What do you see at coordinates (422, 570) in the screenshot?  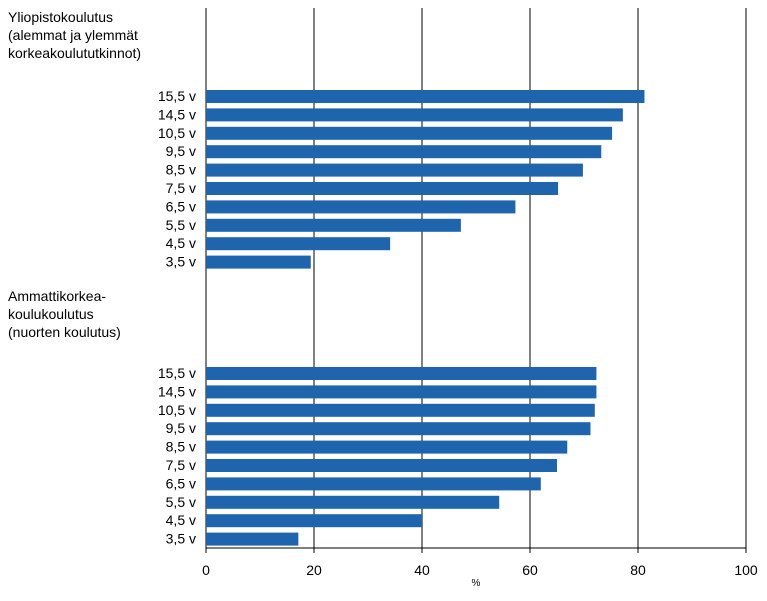 I see `x-tick-label: 40` at bounding box center [422, 570].